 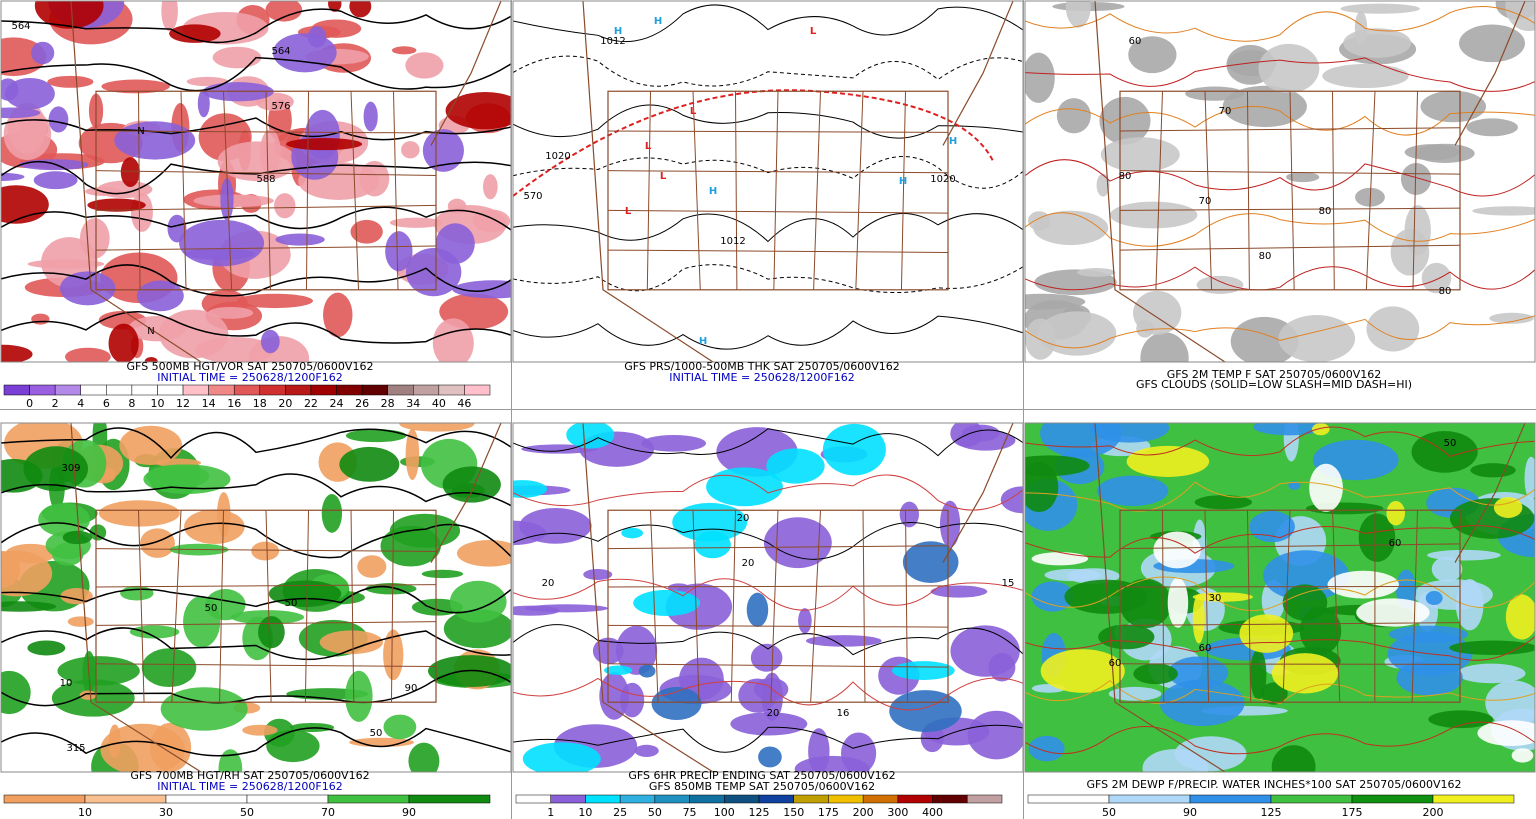 What do you see at coordinates (1205, 201) in the screenshot?
I see `map-label: 70` at bounding box center [1205, 201].